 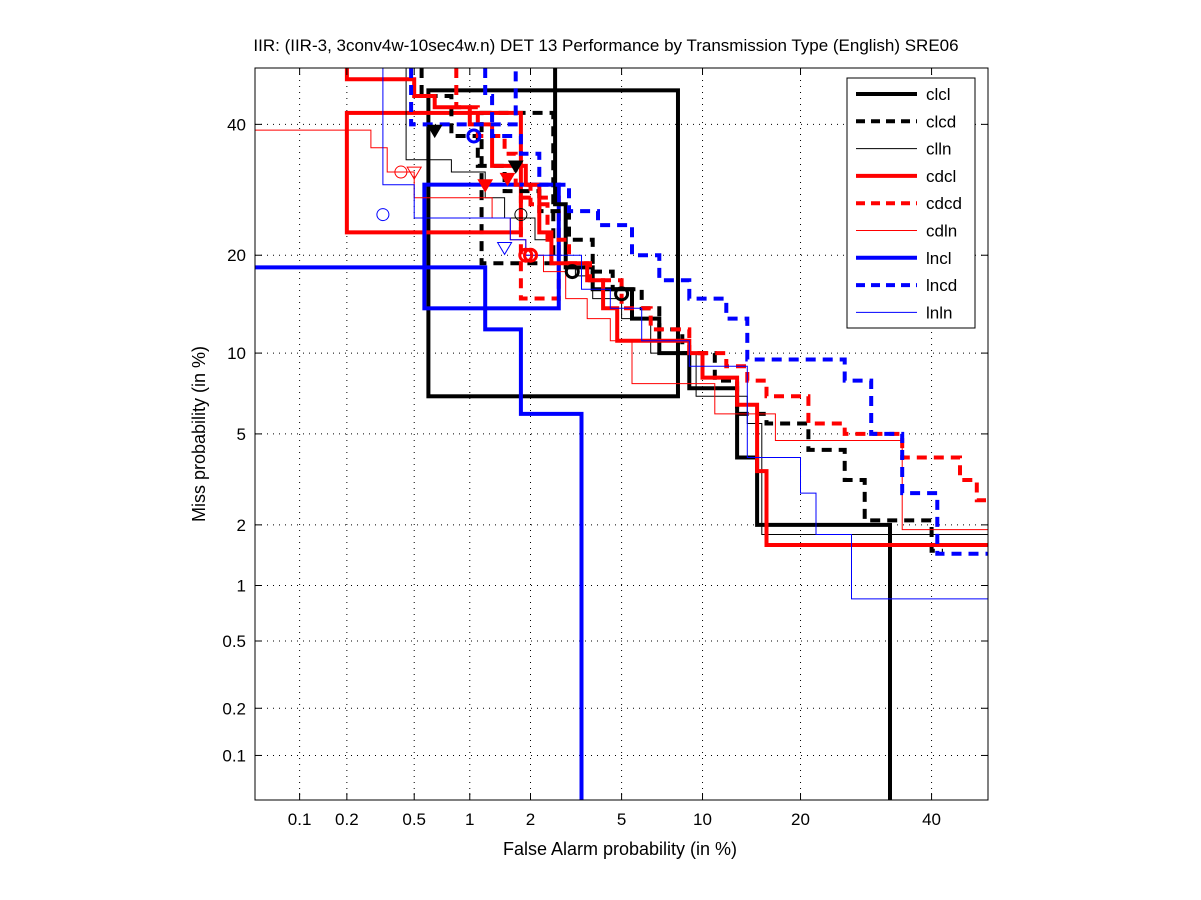 I want to click on actual-dcf-marker-clcd, so click(x=622, y=294).